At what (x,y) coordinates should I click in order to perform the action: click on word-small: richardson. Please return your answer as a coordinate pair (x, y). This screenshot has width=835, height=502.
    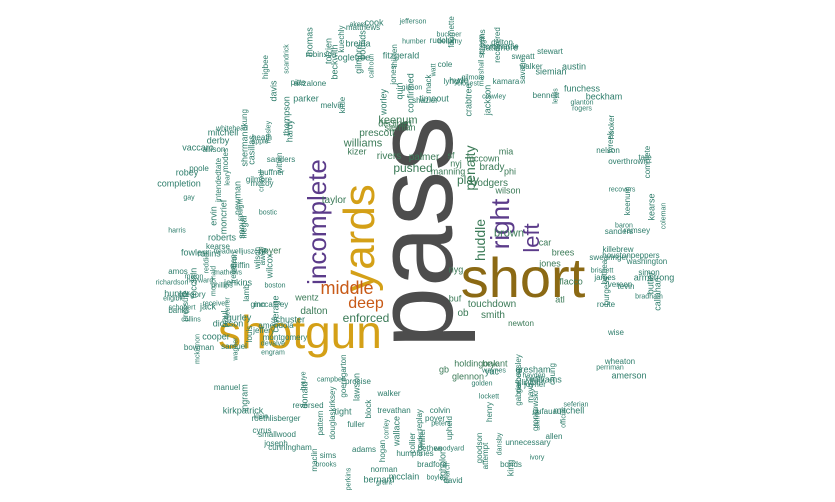
    Looking at the image, I should click on (172, 283).